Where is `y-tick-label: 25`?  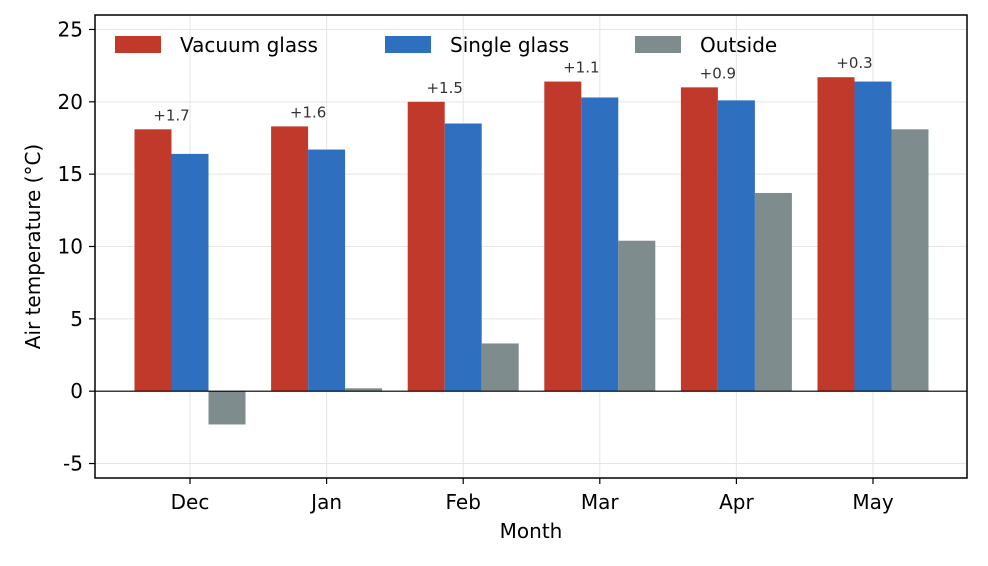
y-tick-label: 25 is located at coordinates (70, 29).